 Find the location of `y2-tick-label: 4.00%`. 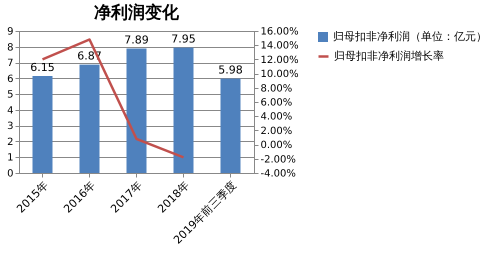

y2-tick-label: 4.00% is located at coordinates (276, 117).